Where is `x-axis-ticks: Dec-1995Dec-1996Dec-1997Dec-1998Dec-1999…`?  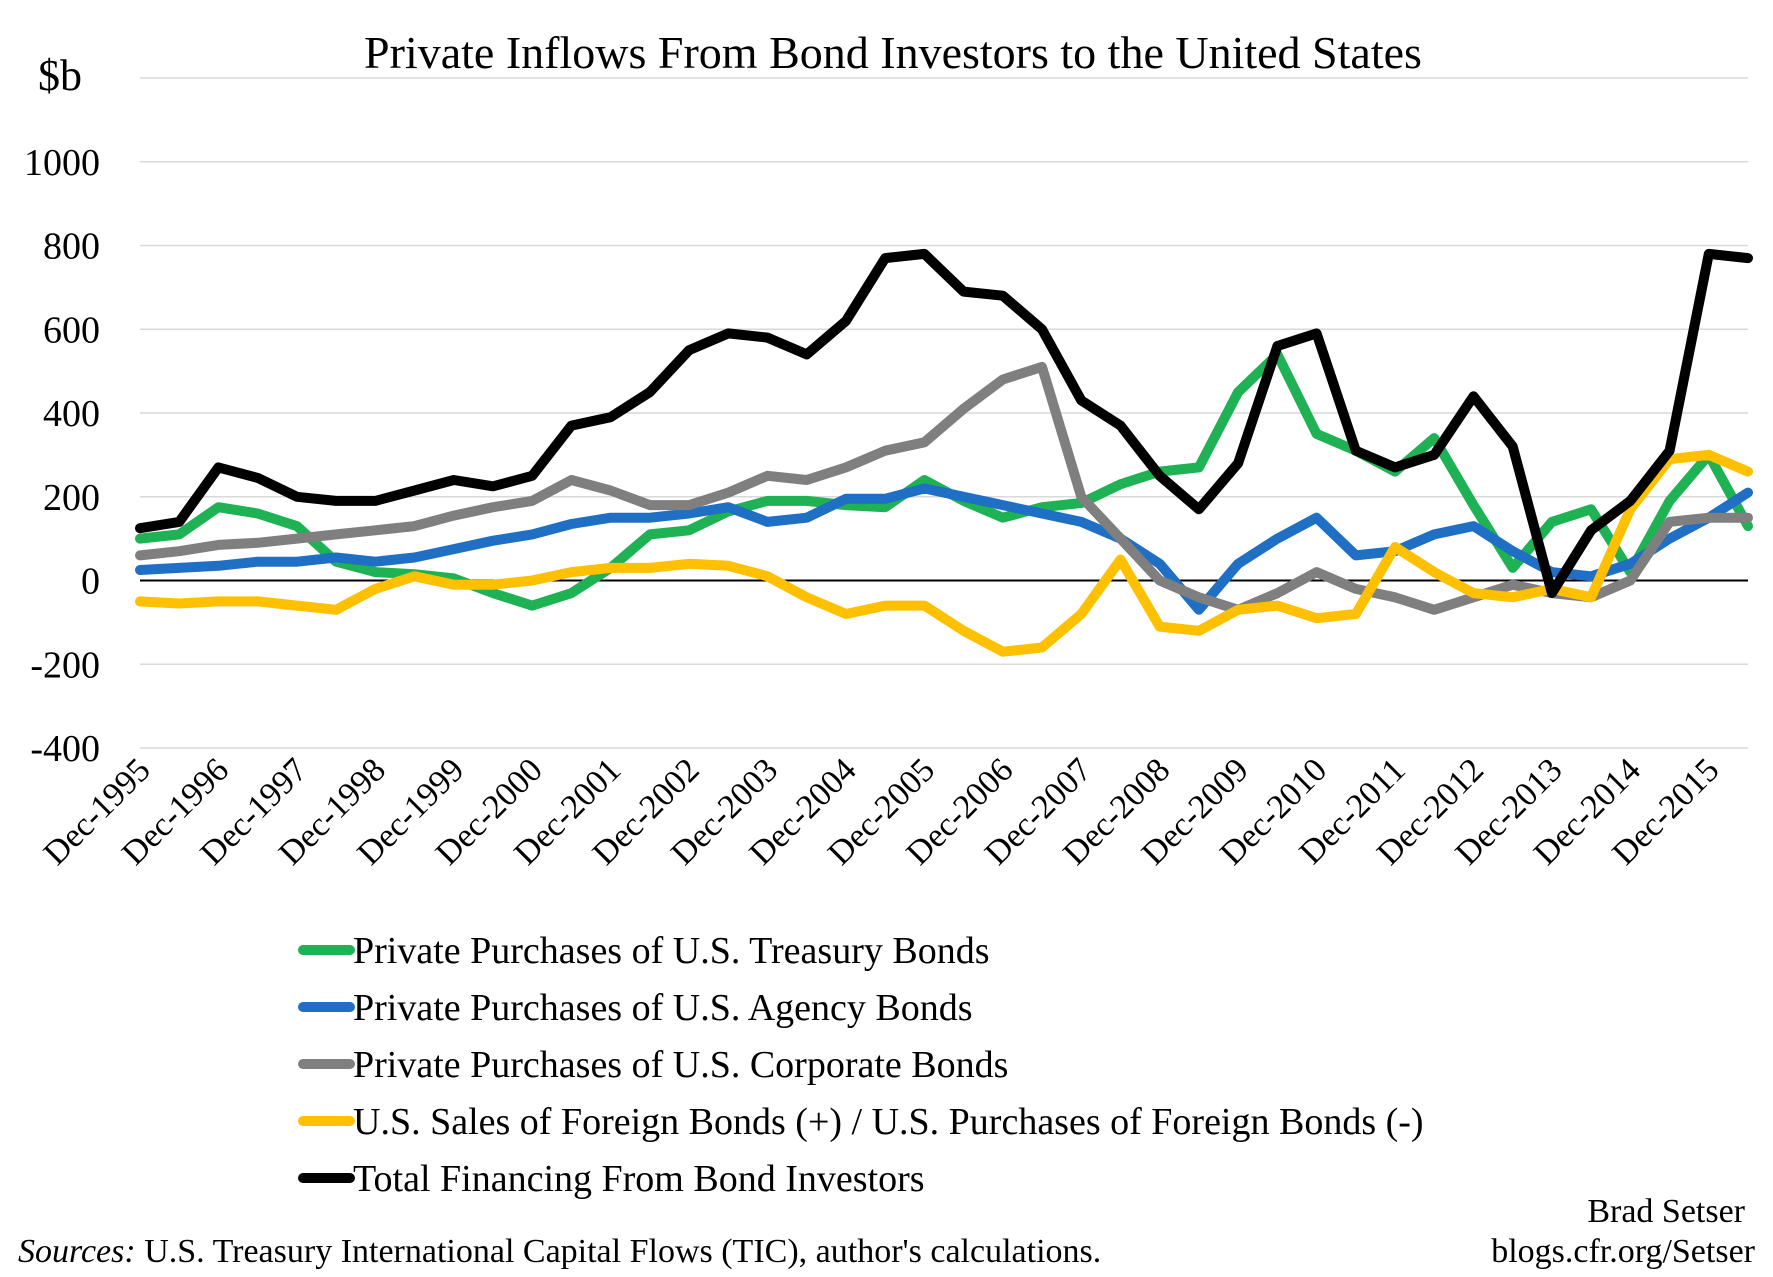
x-axis-ticks: Dec-1995Dec-1996Dec-1997Dec-1998Dec-1999… is located at coordinates (882, 811).